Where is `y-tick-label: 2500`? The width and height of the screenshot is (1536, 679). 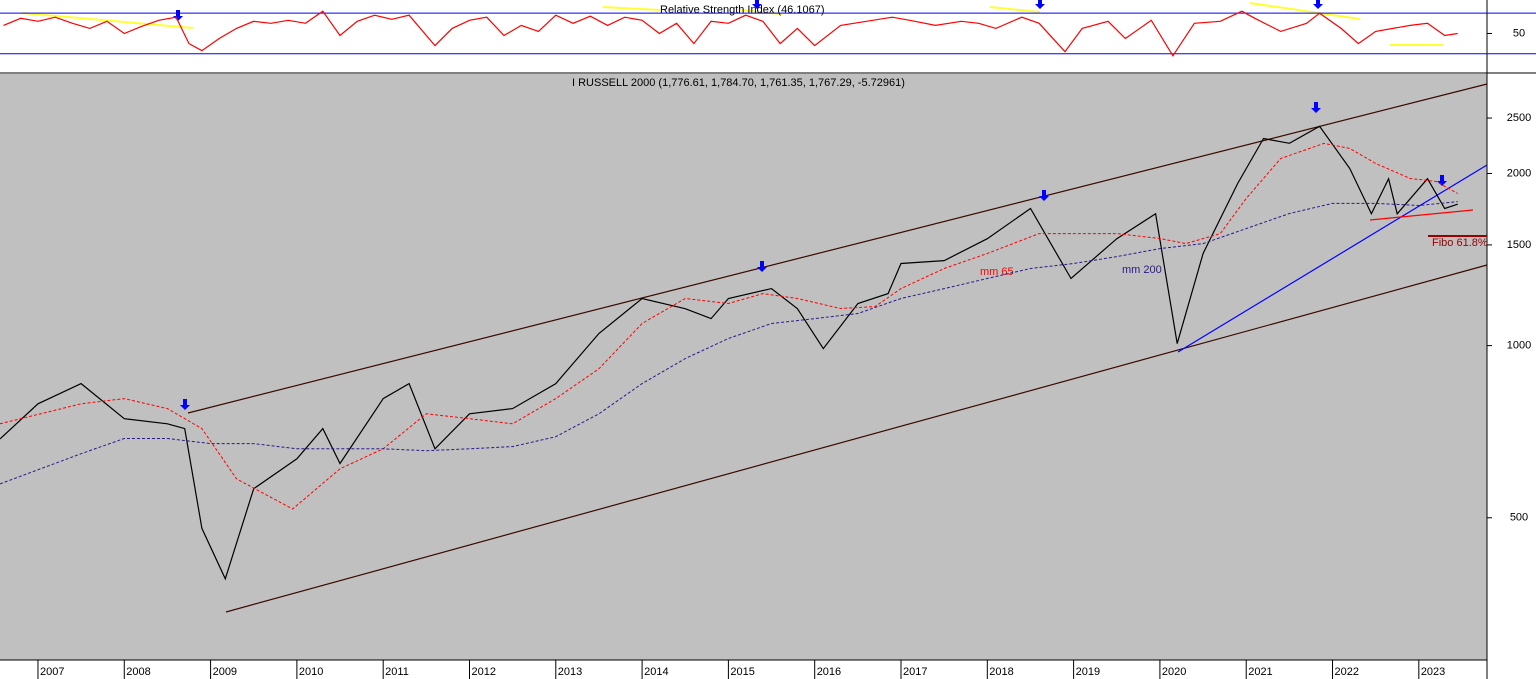 y-tick-label: 2500 is located at coordinates (1519, 118).